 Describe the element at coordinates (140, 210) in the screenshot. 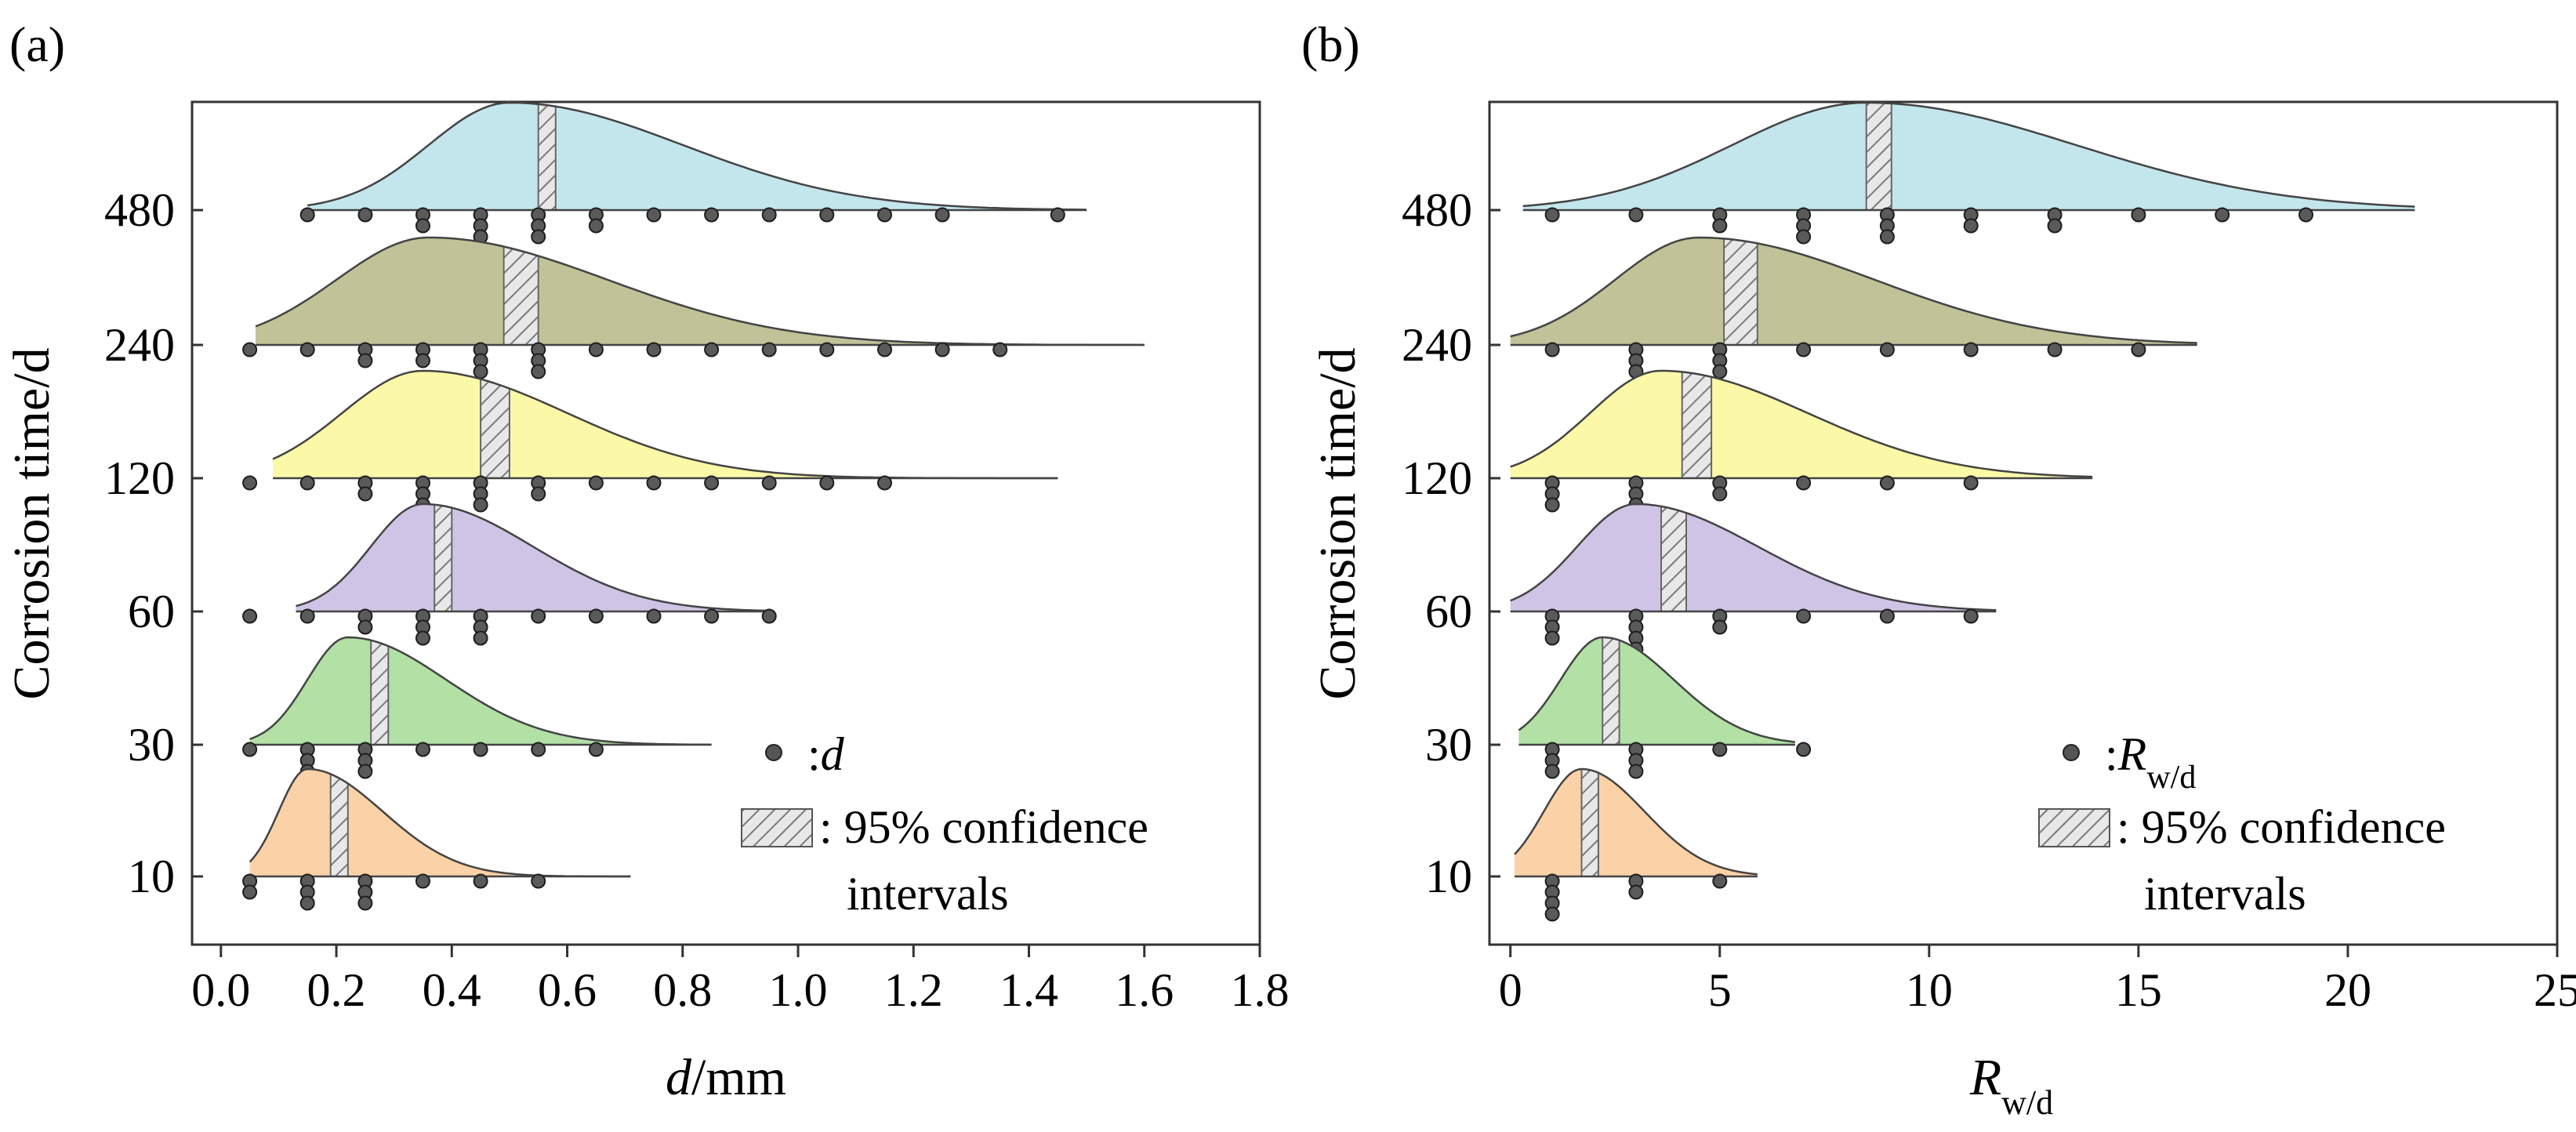

I see `panel-a-y-tick-label: 480` at that location.